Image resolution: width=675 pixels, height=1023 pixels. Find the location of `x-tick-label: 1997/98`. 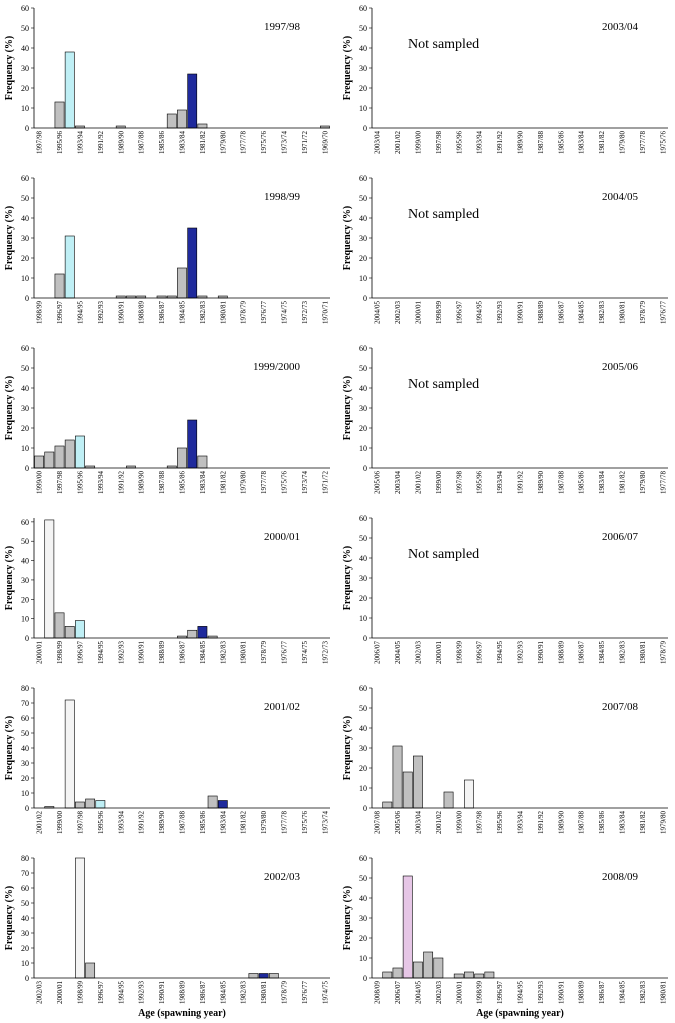

x-tick-label: 1997/98 is located at coordinates (40, 142).